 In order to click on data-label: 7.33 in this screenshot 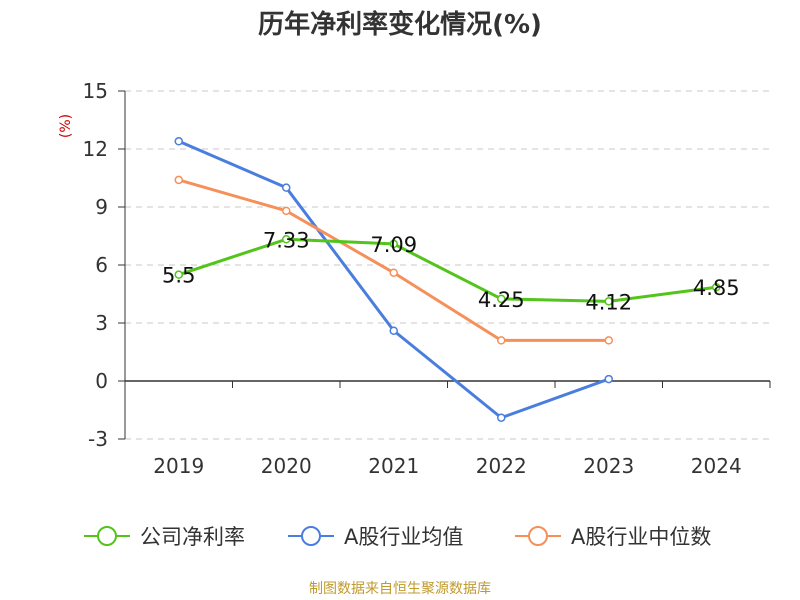, I will do `click(286, 240)`.